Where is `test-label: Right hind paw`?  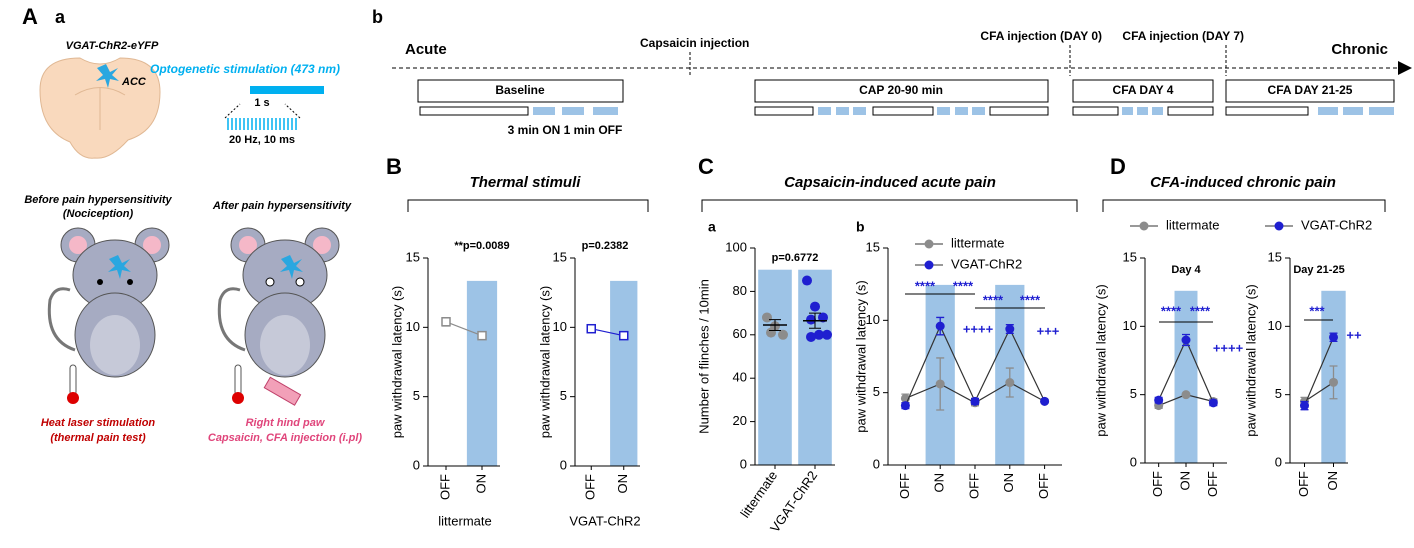
test-label: Right hind paw is located at coordinates (286, 423).